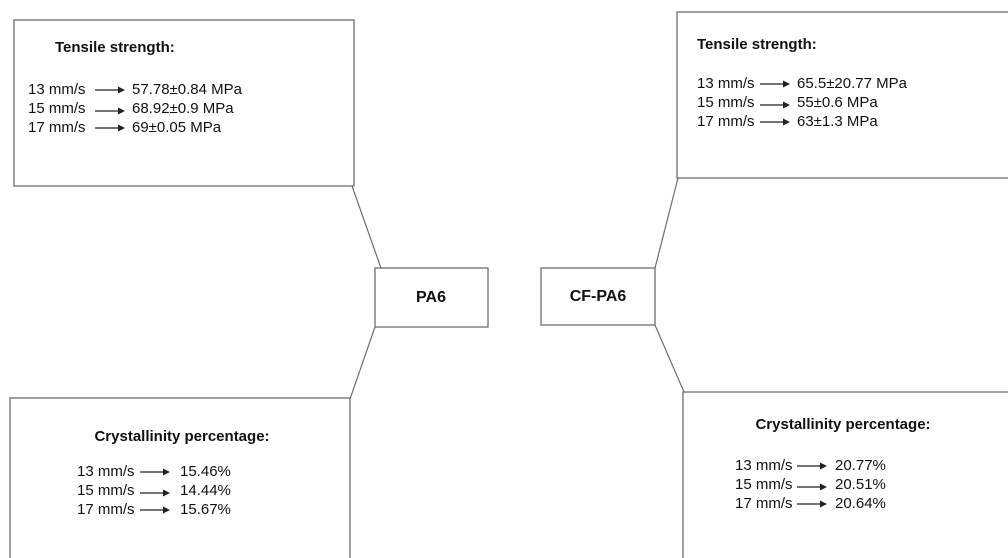 This screenshot has height=558, width=1008. What do you see at coordinates (205, 471) in the screenshot?
I see `value: 15.46%` at bounding box center [205, 471].